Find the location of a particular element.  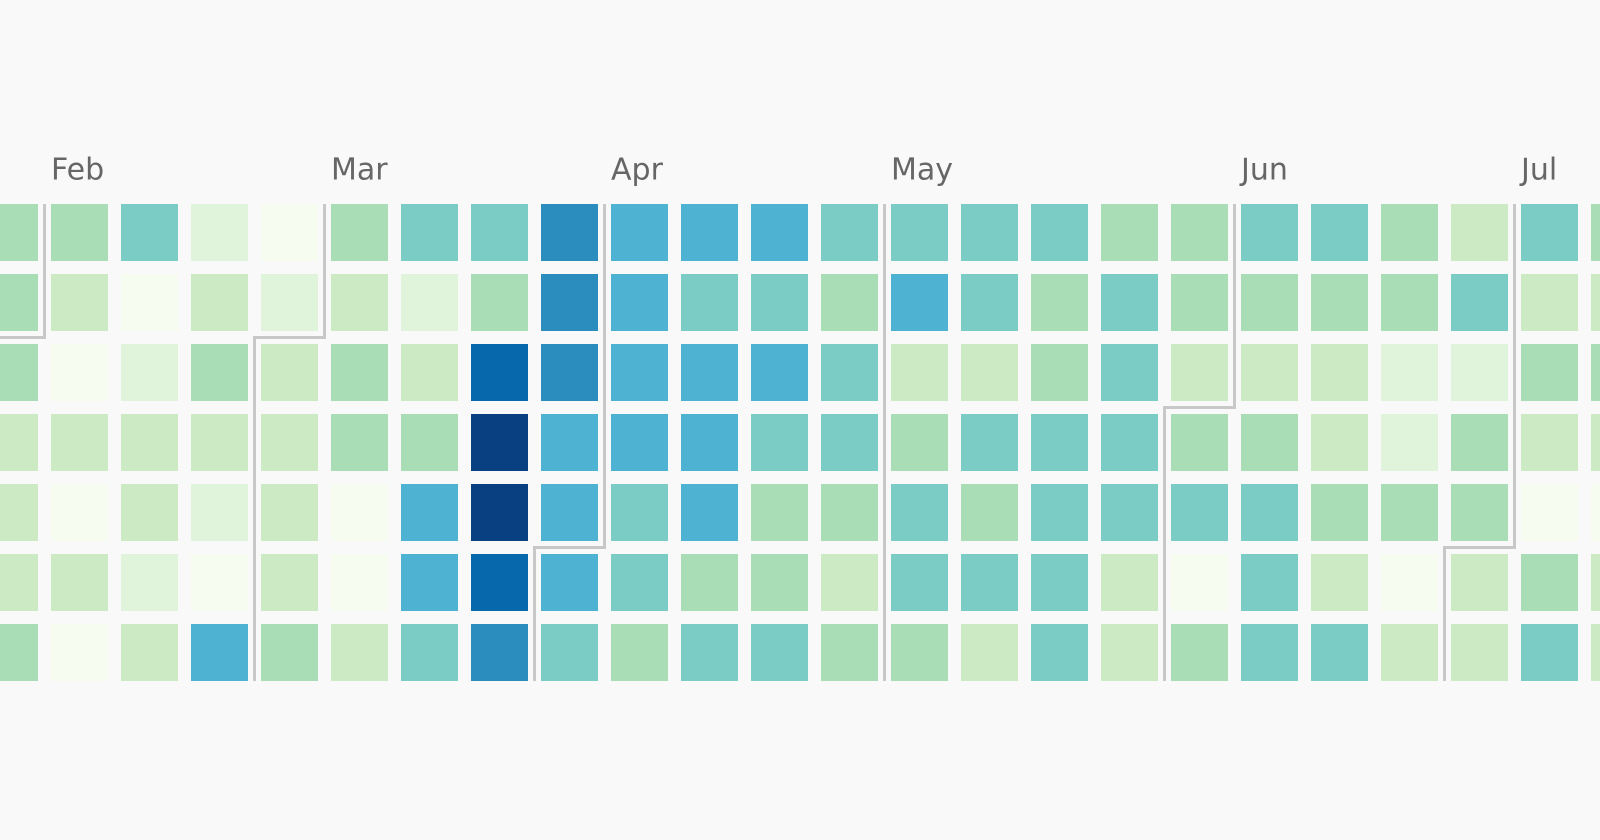

month-label: May is located at coordinates (922, 170).